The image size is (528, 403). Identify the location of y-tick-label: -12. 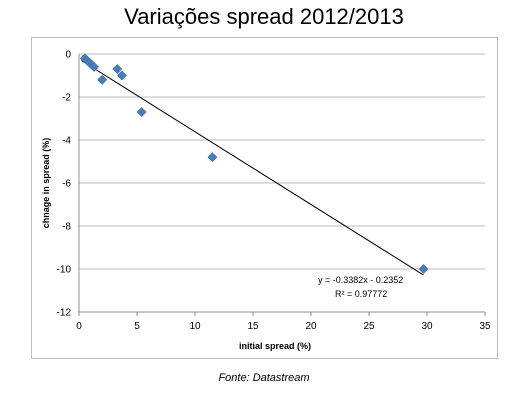
(64, 313).